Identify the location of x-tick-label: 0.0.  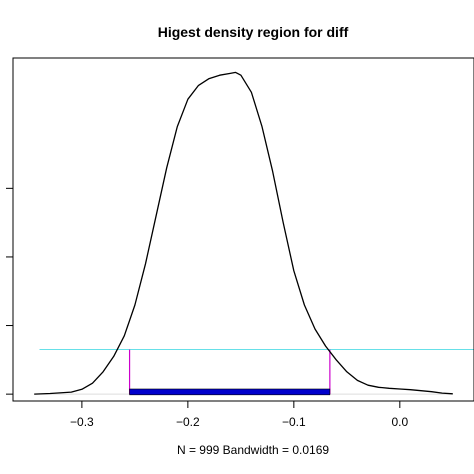
(399, 422).